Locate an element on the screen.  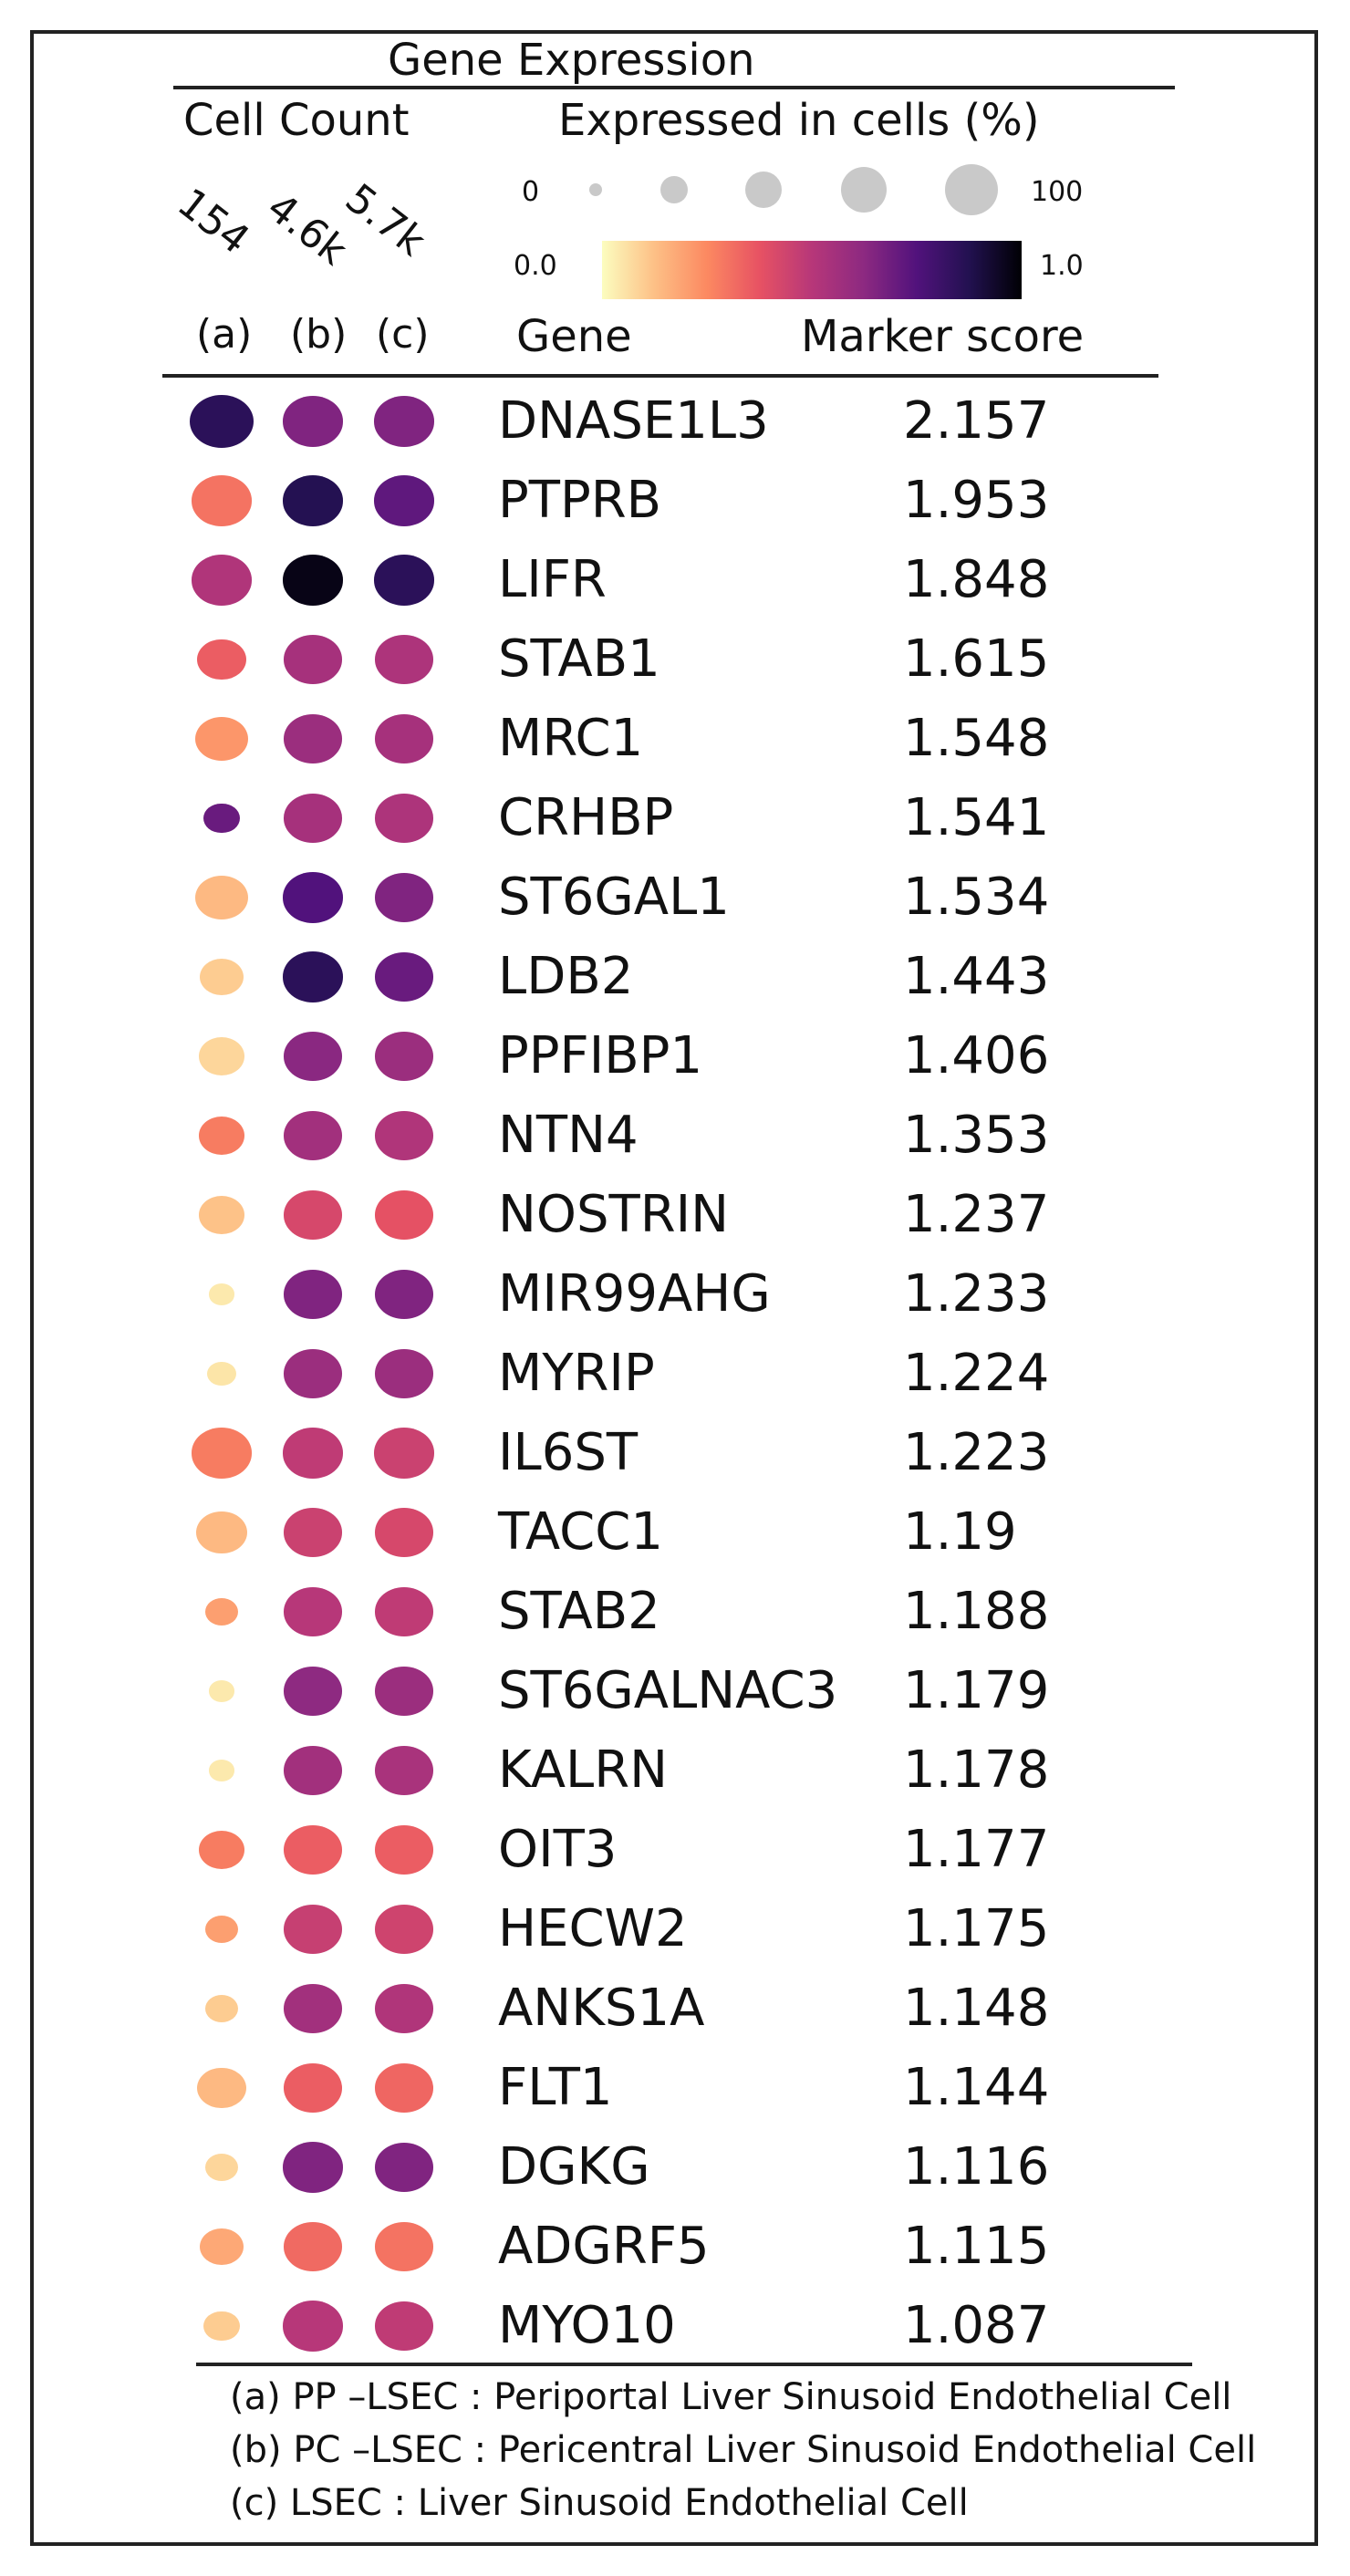
dot-myrip-a is located at coordinates (221, 1374).